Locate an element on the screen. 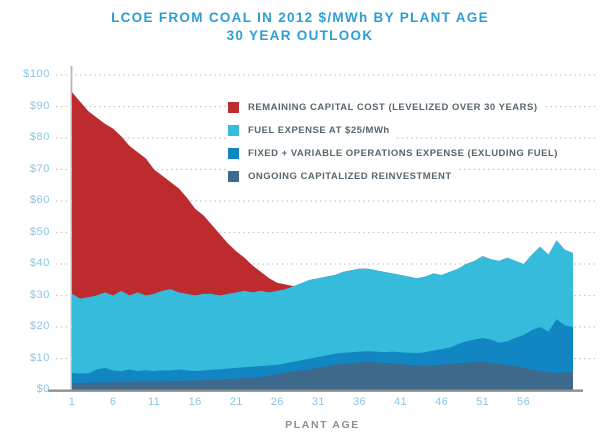 The height and width of the screenshot is (442, 600). y-tick-label: $90 is located at coordinates (39, 105).